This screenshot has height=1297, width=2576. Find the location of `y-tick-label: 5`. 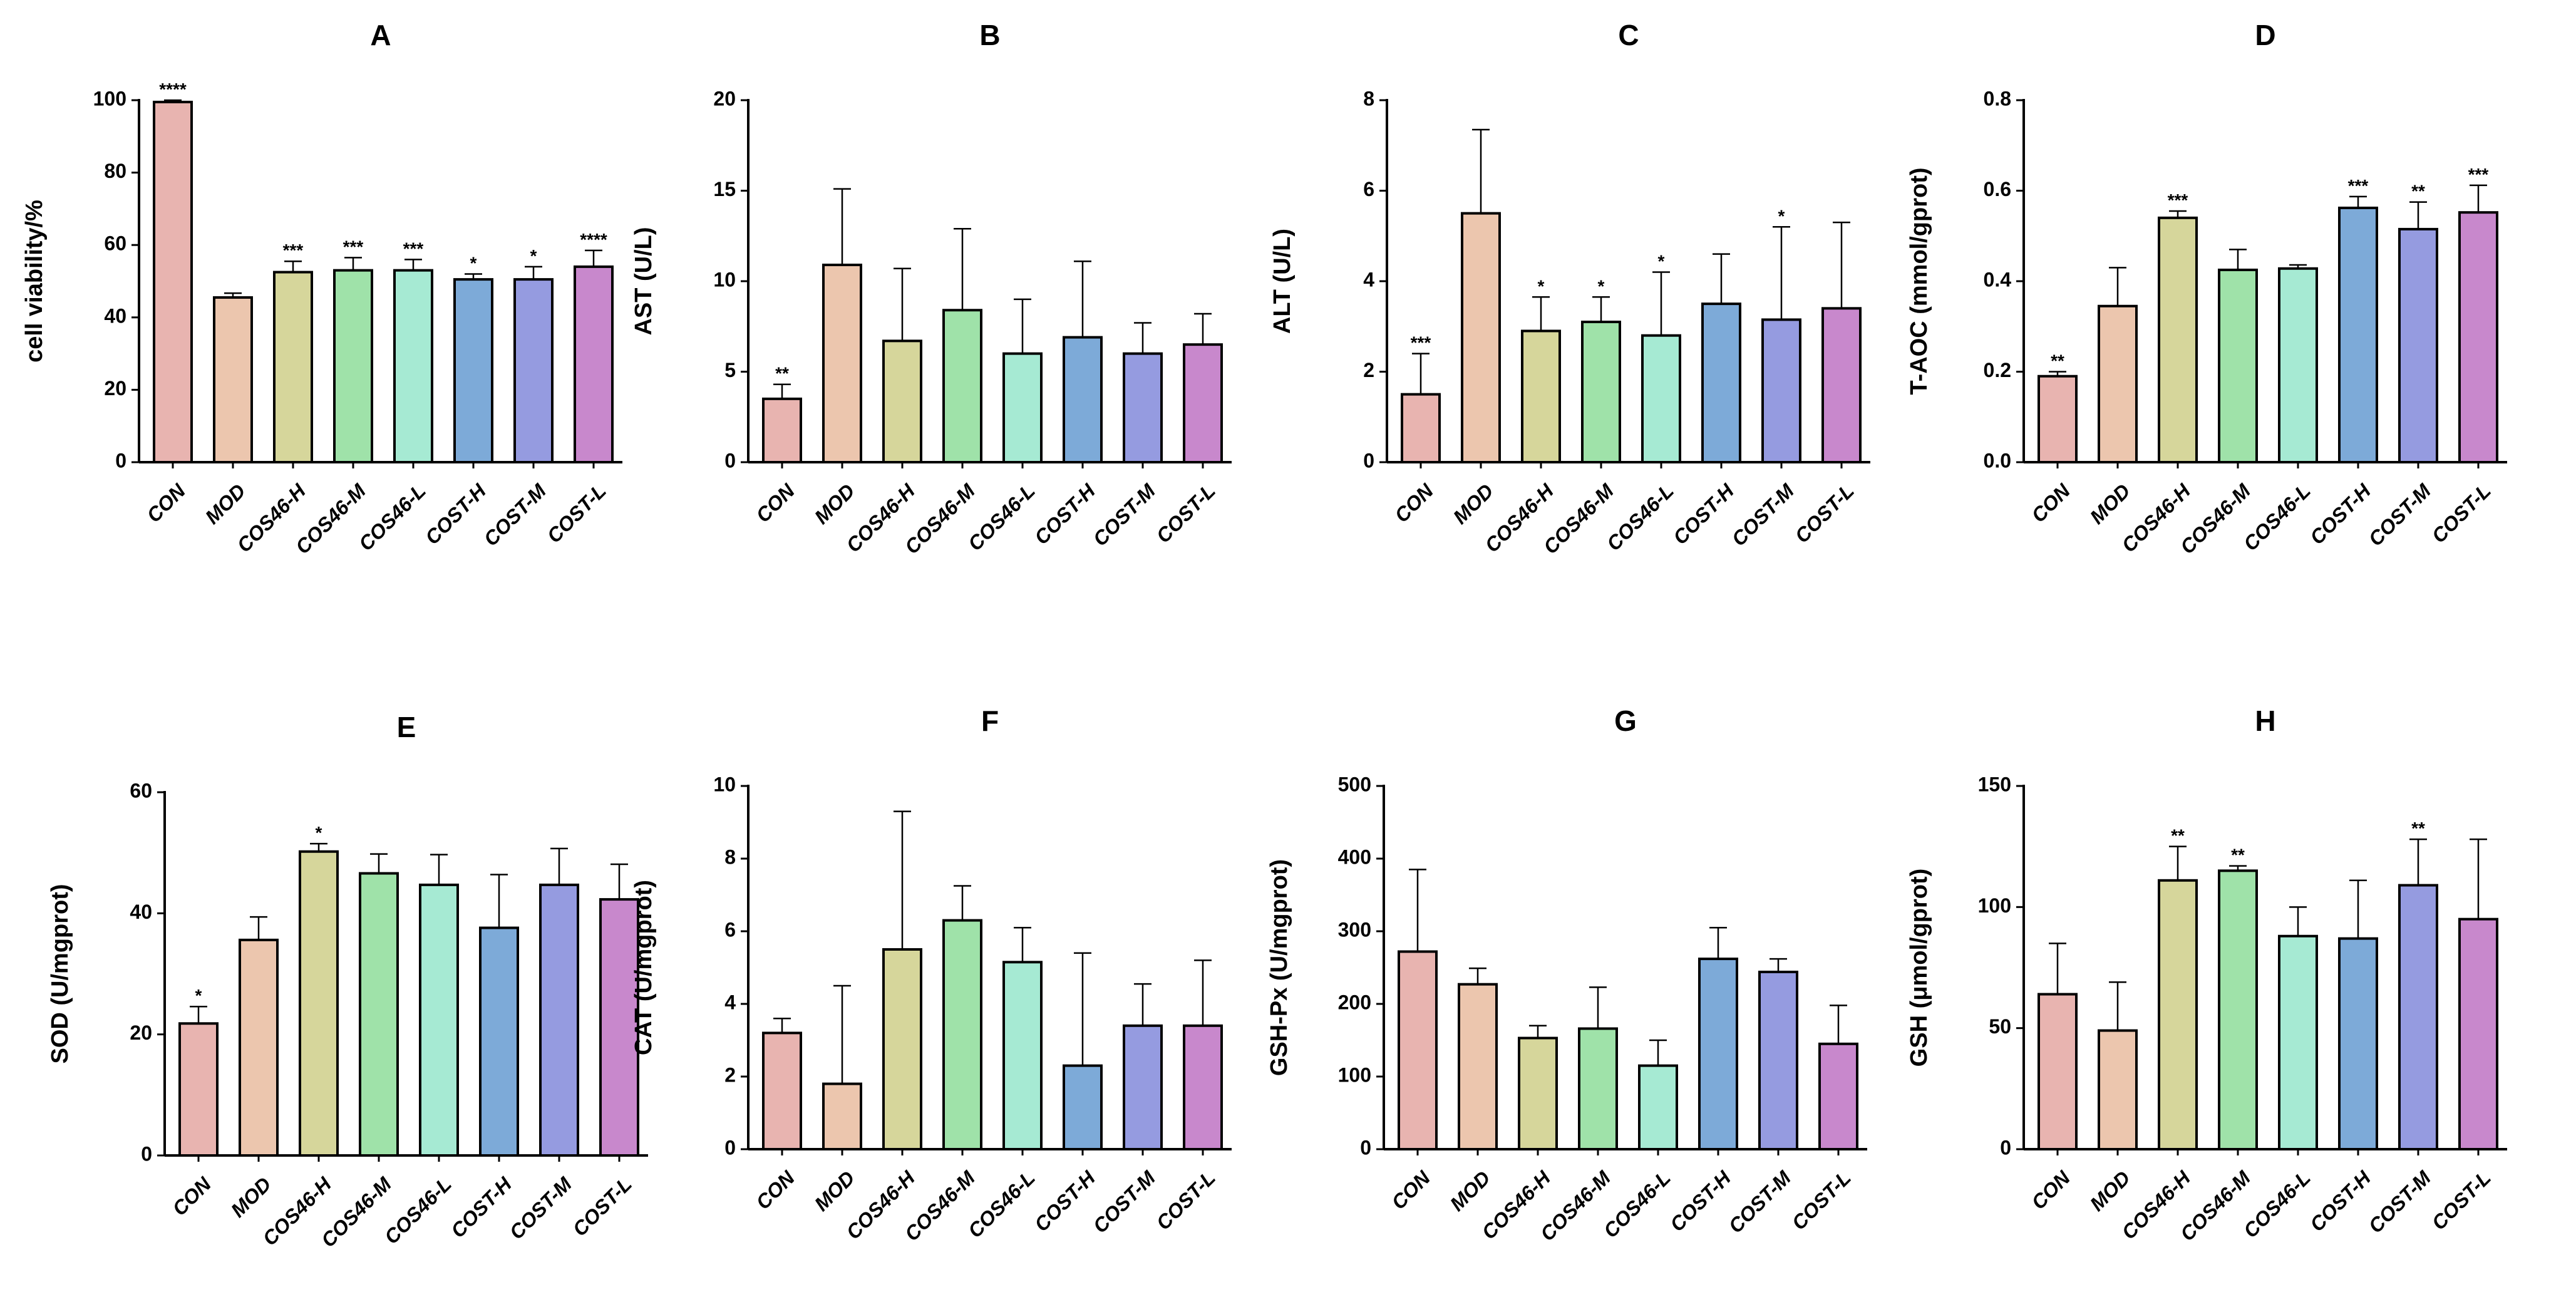

y-tick-label: 5 is located at coordinates (730, 370).